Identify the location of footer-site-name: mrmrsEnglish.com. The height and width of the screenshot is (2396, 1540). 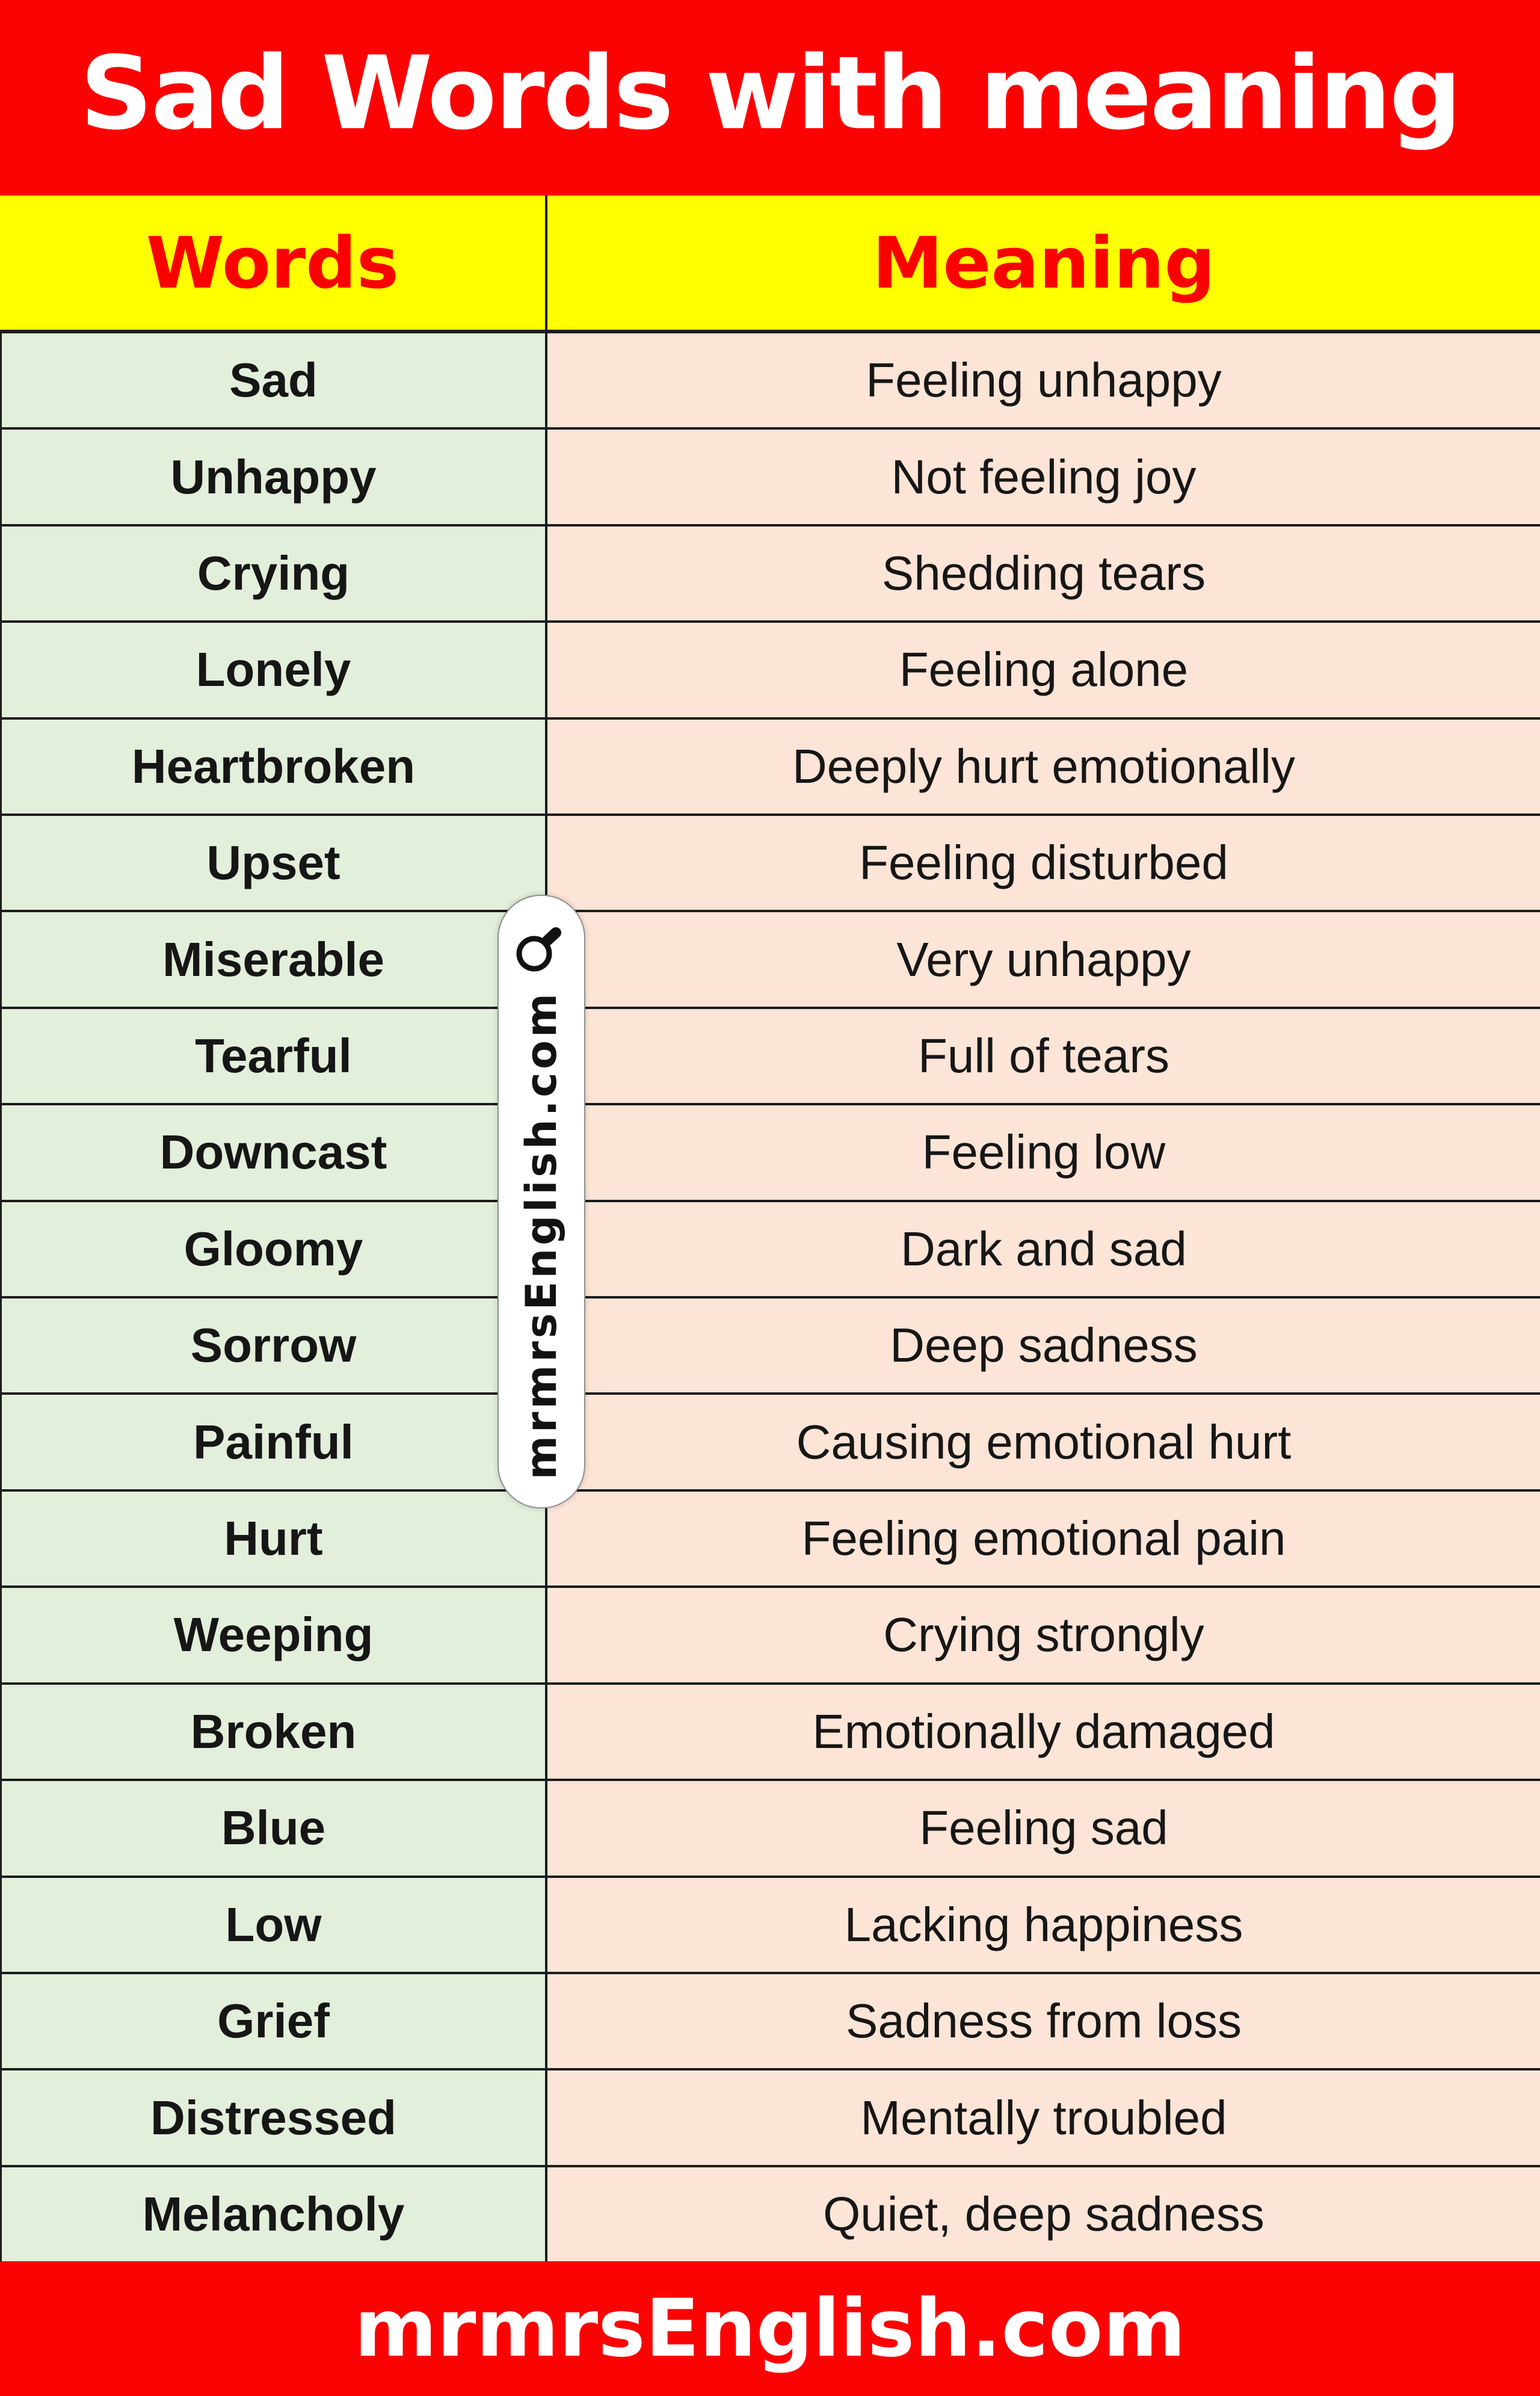
(770, 2328).